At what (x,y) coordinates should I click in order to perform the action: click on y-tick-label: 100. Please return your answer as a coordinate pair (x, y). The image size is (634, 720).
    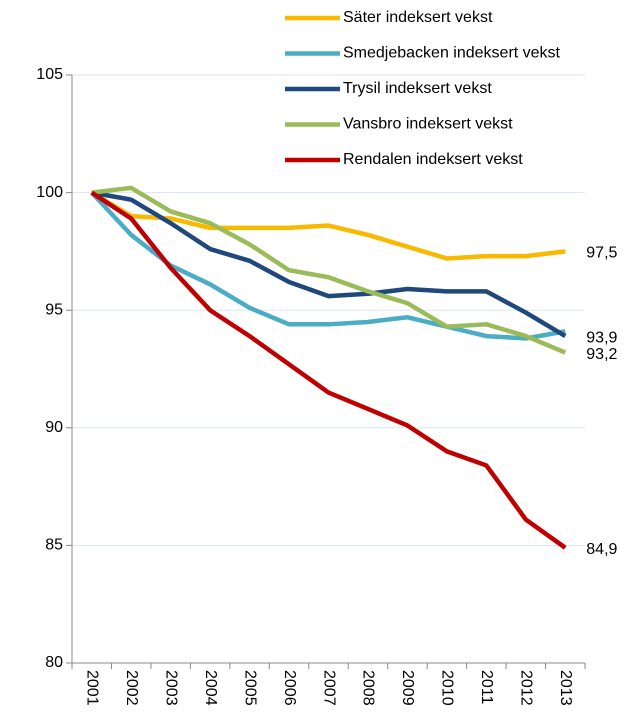
    Looking at the image, I should click on (49, 192).